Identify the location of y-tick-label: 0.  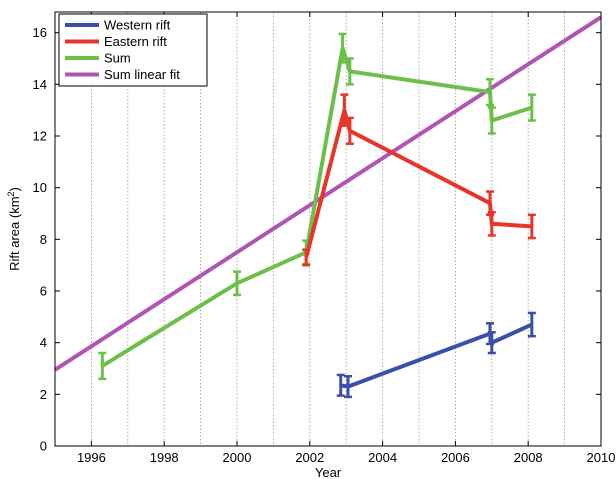
(43, 446).